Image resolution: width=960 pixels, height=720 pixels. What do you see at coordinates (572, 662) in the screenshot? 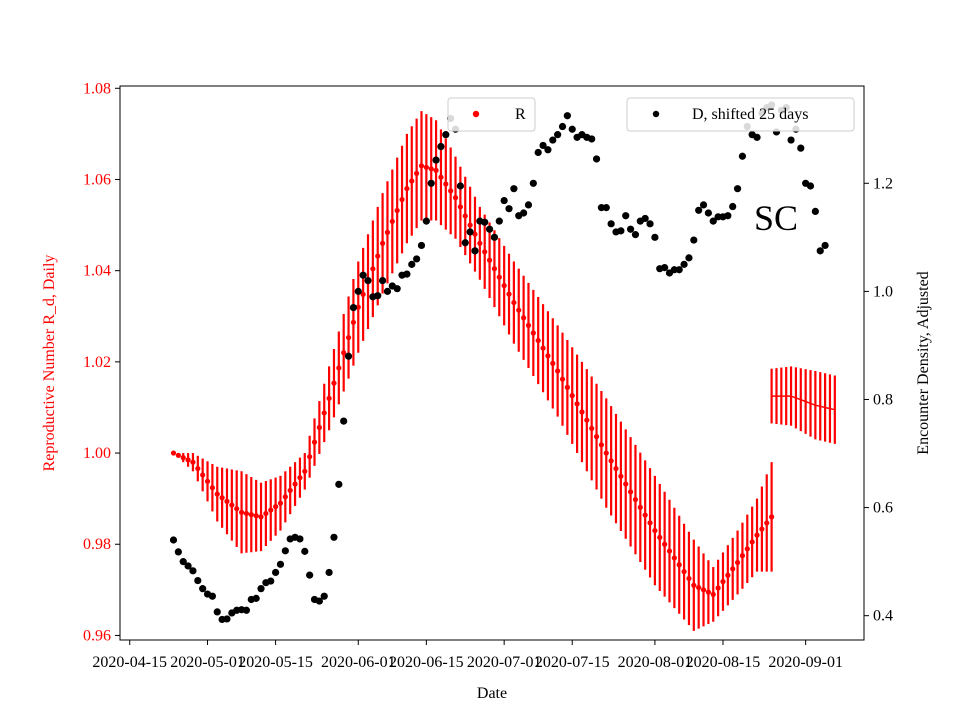
I see `x-tick-label-6: 2020-07-15` at bounding box center [572, 662].